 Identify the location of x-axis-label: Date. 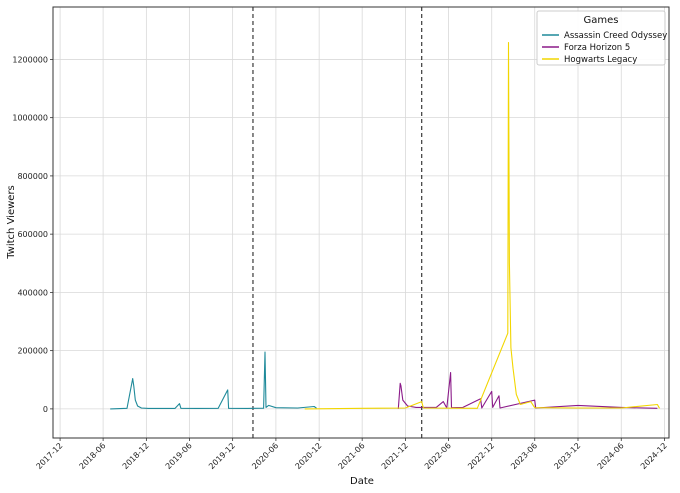
(362, 481).